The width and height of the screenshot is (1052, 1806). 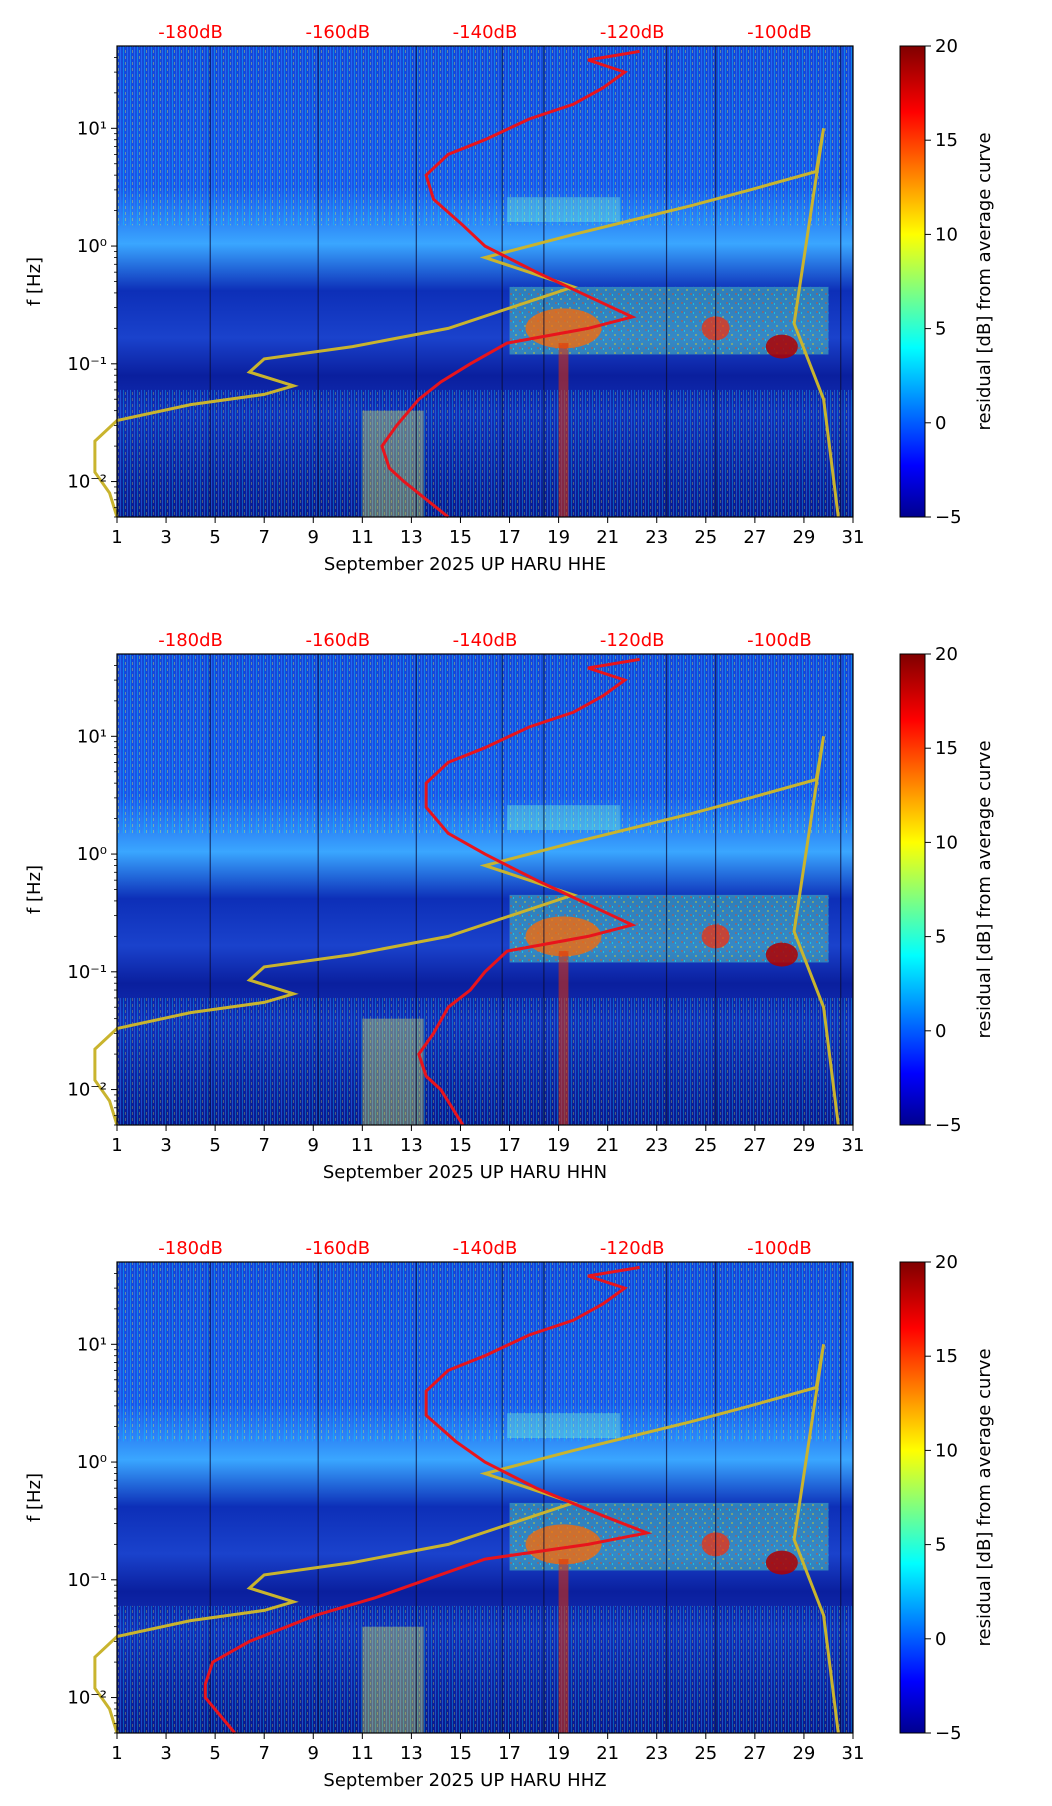 What do you see at coordinates (912, 889) in the screenshot?
I see `colorbar-gradient` at bounding box center [912, 889].